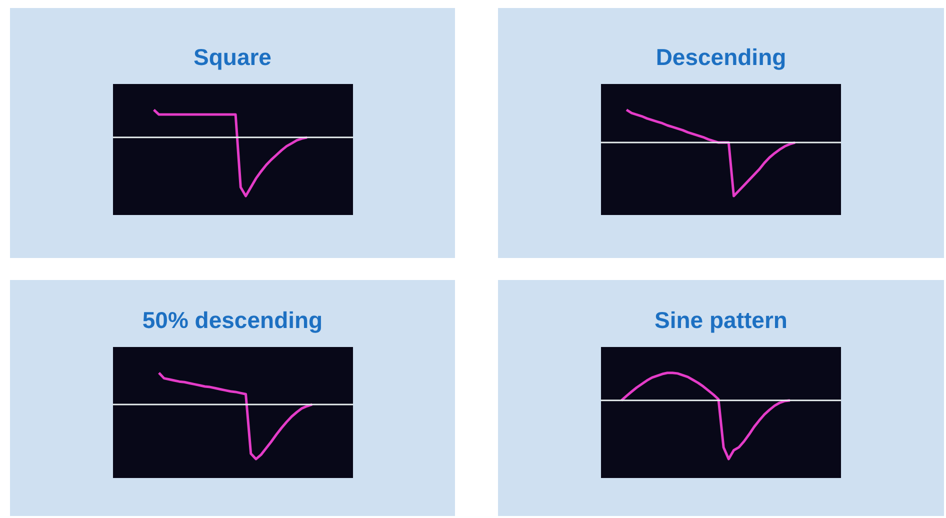 This screenshot has width=946, height=518. What do you see at coordinates (232, 321) in the screenshot?
I see `chart-title: 50% descending` at bounding box center [232, 321].